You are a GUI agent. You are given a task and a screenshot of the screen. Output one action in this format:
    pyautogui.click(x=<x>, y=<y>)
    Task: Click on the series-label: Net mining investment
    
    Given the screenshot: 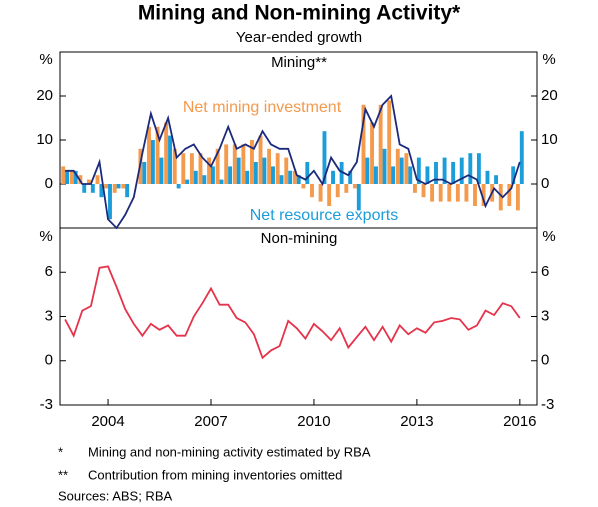 What is the action you would take?
    pyautogui.click(x=262, y=107)
    